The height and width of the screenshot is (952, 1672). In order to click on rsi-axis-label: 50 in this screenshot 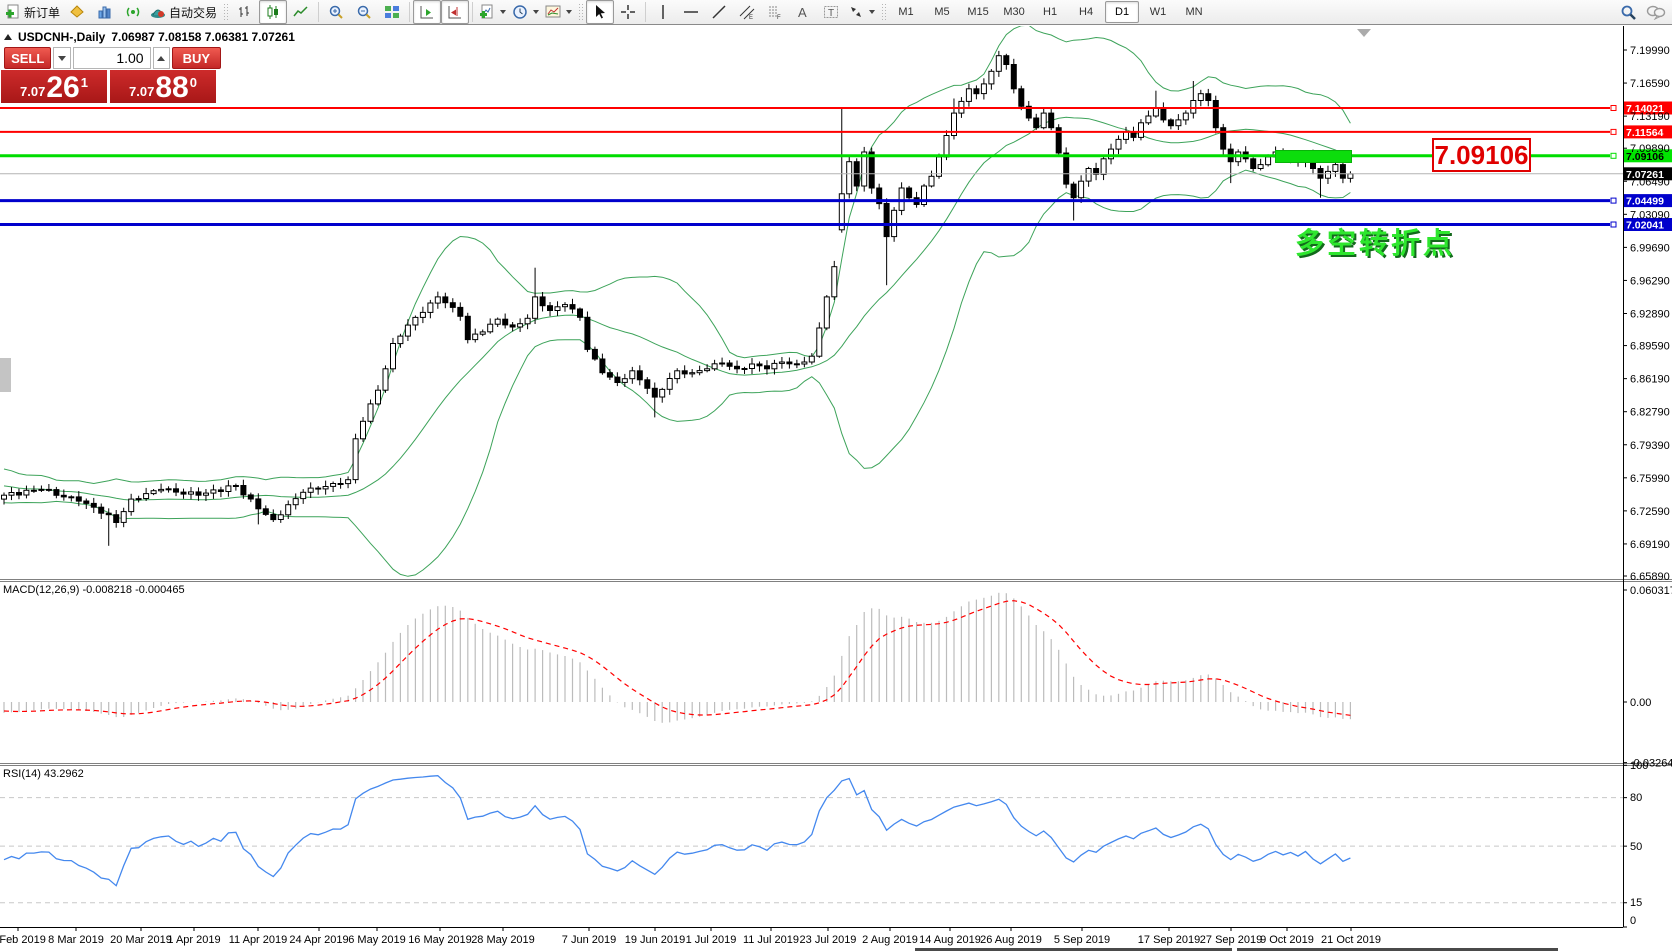, I will do `click(1636, 847)`.